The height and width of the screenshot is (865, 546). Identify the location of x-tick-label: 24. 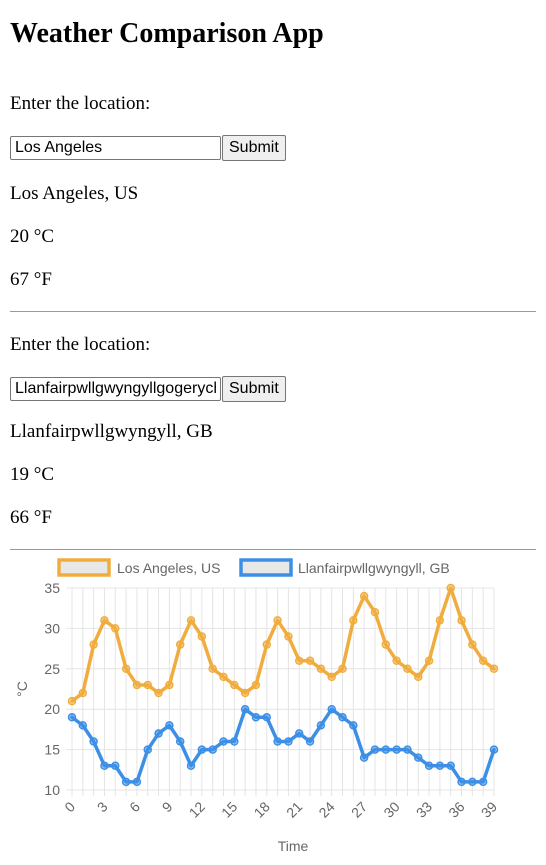
(326, 809).